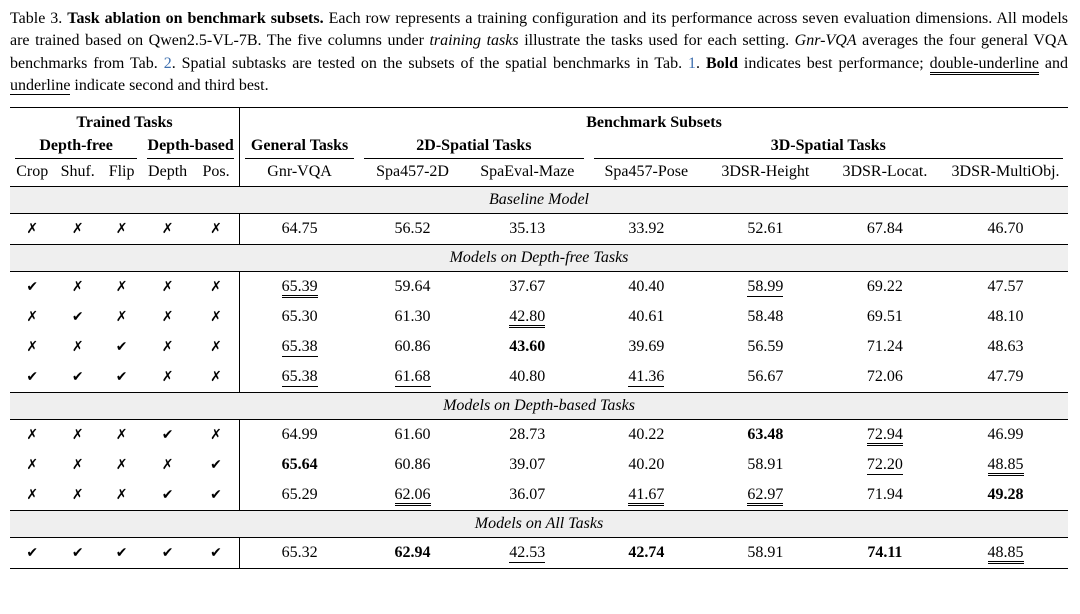 This screenshot has width=1080, height=614. Describe the element at coordinates (1005, 434) in the screenshot. I see `metric-value-cell: 46.99` at that location.